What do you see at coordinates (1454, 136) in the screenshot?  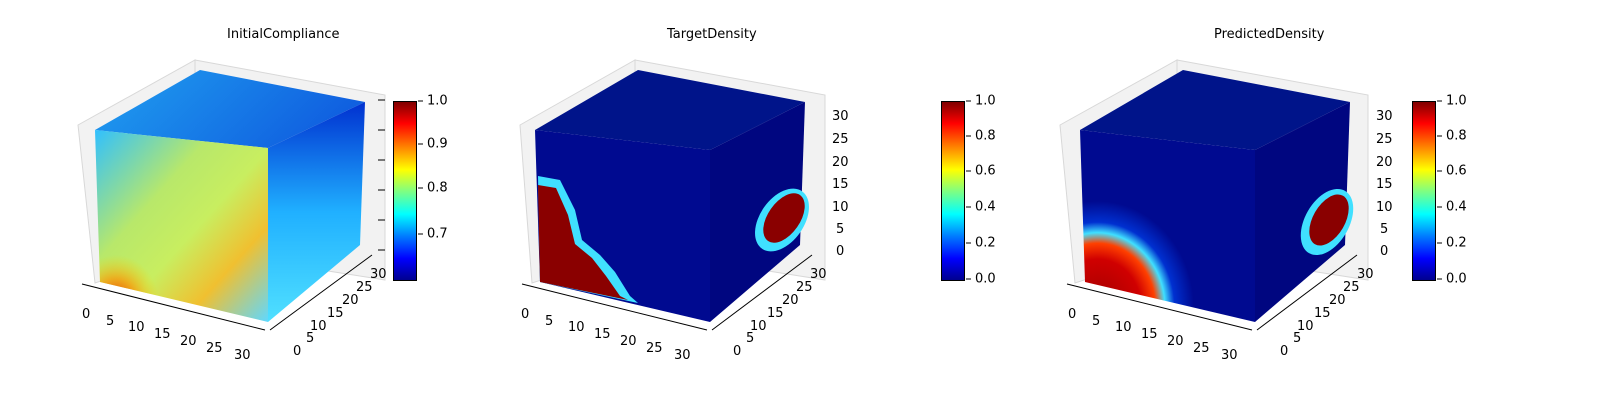 I see `colorbar-tick: 0.8` at bounding box center [1454, 136].